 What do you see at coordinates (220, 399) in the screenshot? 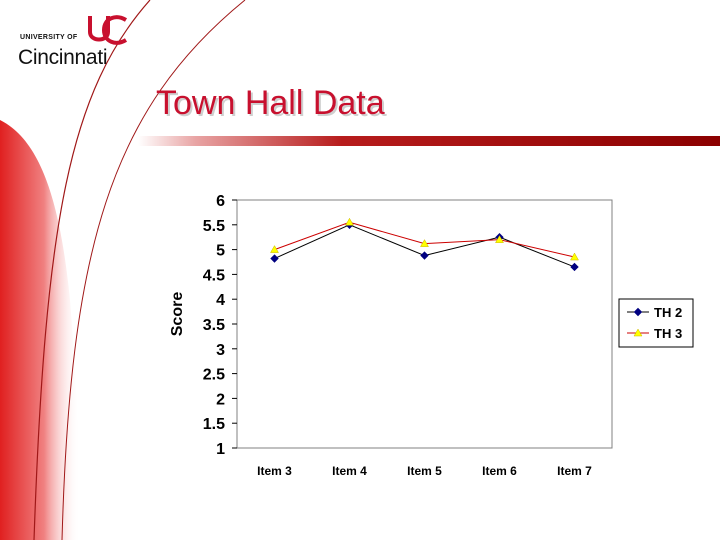
I see `y-tick-label: 2` at bounding box center [220, 399].